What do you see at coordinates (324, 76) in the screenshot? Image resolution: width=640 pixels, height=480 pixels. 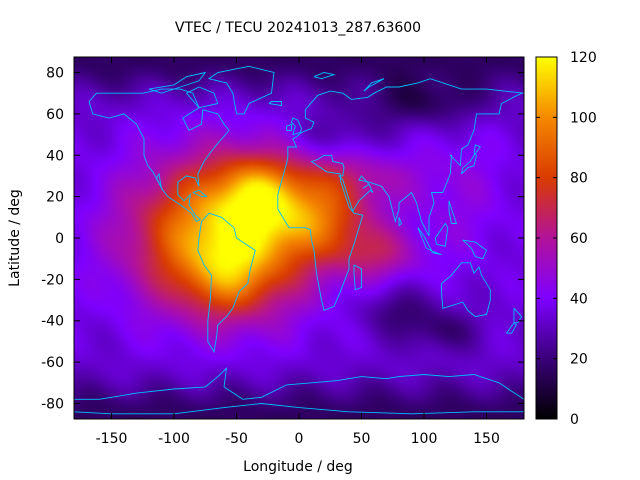 I see `coastline-svalbard` at bounding box center [324, 76].